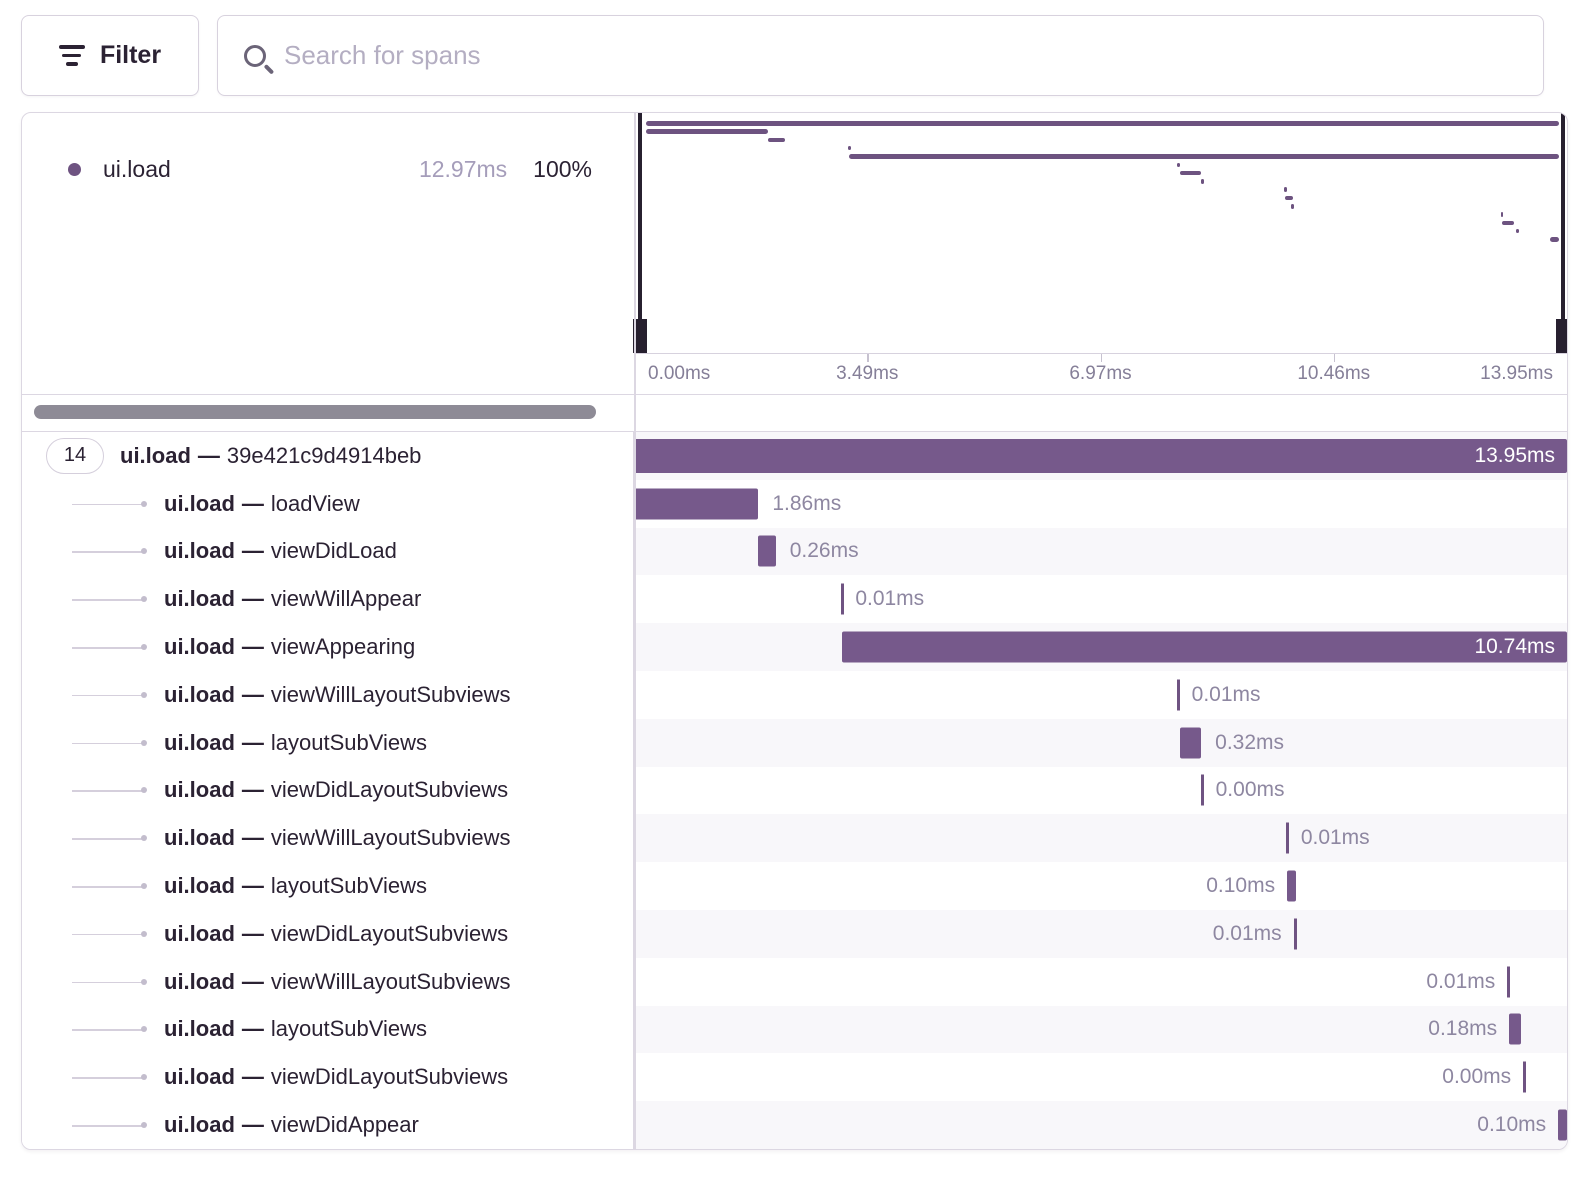 This screenshot has width=1588, height=1184. What do you see at coordinates (1100, 504) in the screenshot?
I see `span-timeline-cell: 1.86ms` at bounding box center [1100, 504].